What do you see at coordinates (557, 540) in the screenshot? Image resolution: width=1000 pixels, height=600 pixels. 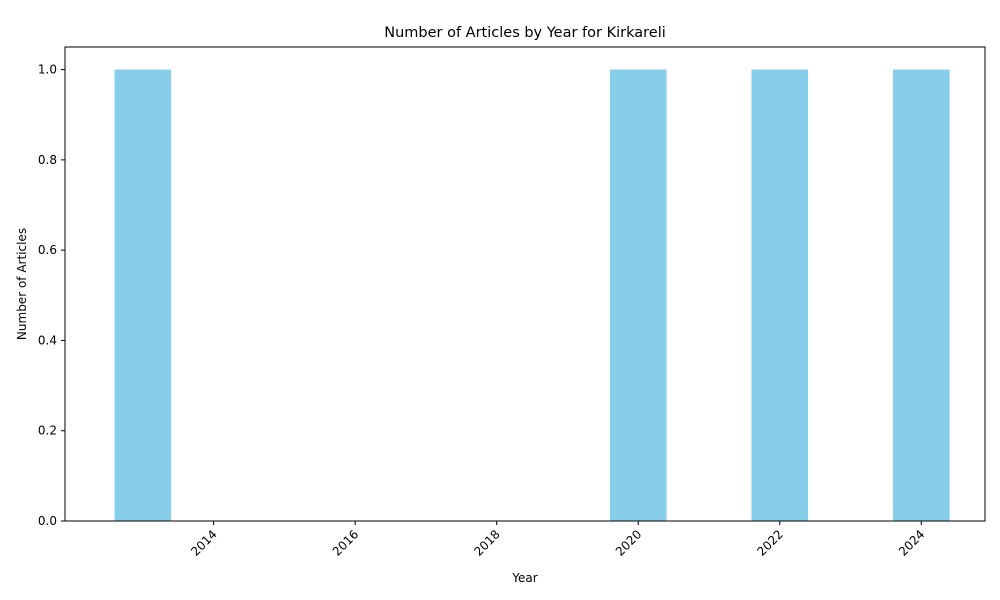 I see `x-axis-ticks: 2014 2016 2018 2020 2022 2024` at bounding box center [557, 540].